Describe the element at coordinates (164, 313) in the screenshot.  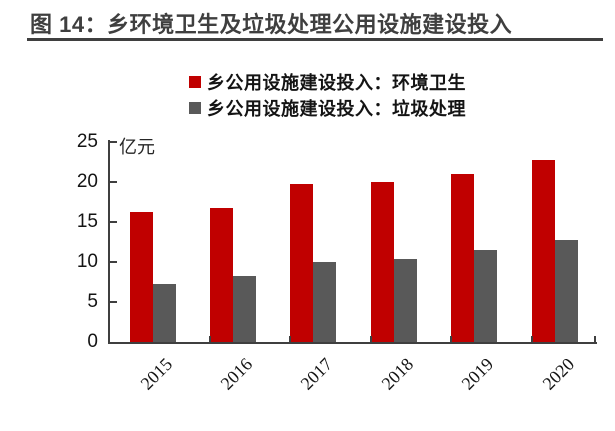
I see `bar-laji-chuli-2015` at that location.